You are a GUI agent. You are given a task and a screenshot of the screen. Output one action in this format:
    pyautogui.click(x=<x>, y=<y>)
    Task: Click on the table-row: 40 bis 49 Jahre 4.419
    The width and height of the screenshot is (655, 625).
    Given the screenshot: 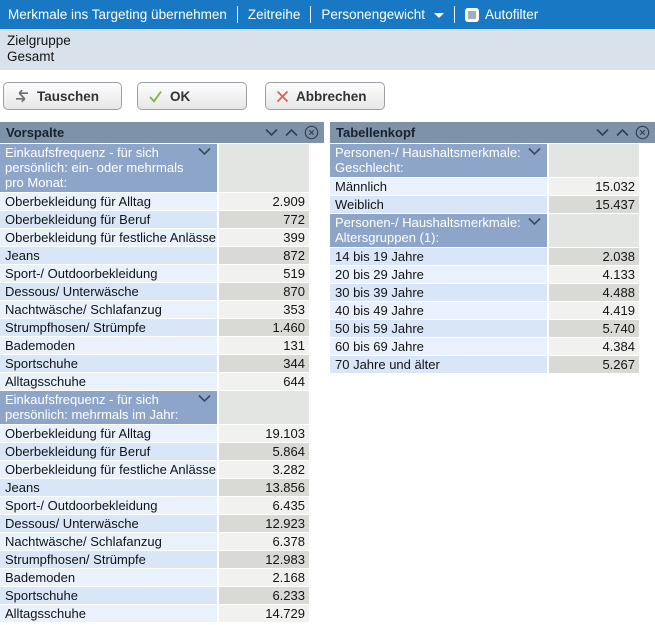 What is the action you would take?
    pyautogui.click(x=492, y=310)
    